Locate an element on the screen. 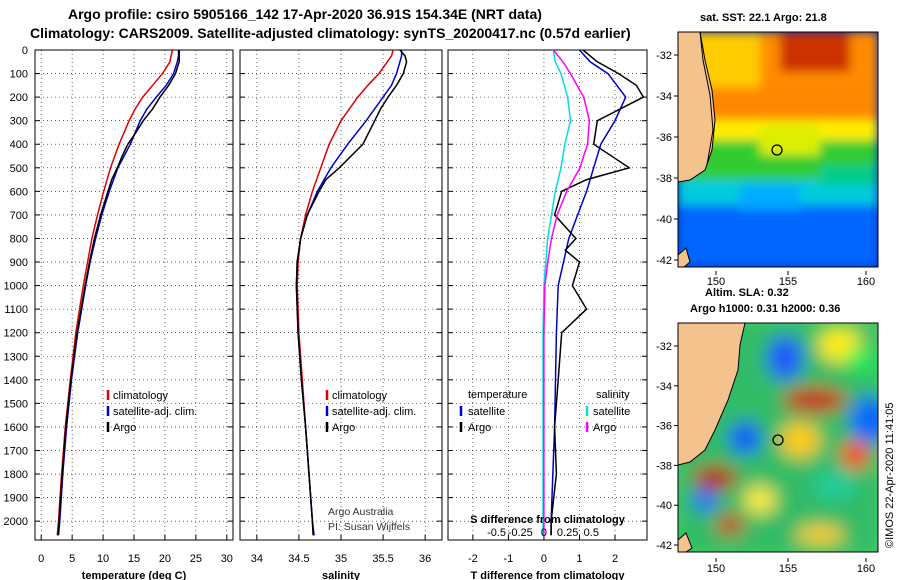 This screenshot has height=580, width=900. pressure-tick-label: 1400 is located at coordinates (16, 381).